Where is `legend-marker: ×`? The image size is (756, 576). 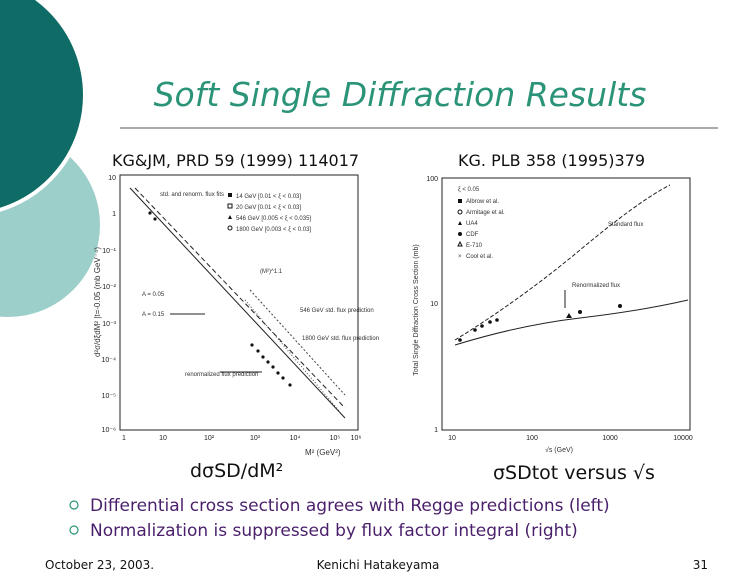
legend-marker: × is located at coordinates (460, 257).